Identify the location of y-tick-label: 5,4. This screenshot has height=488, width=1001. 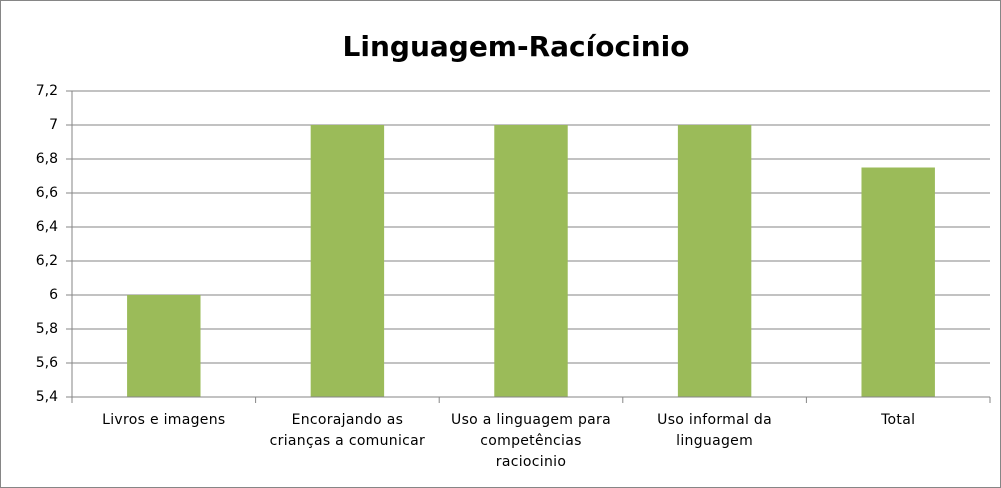
(47, 397).